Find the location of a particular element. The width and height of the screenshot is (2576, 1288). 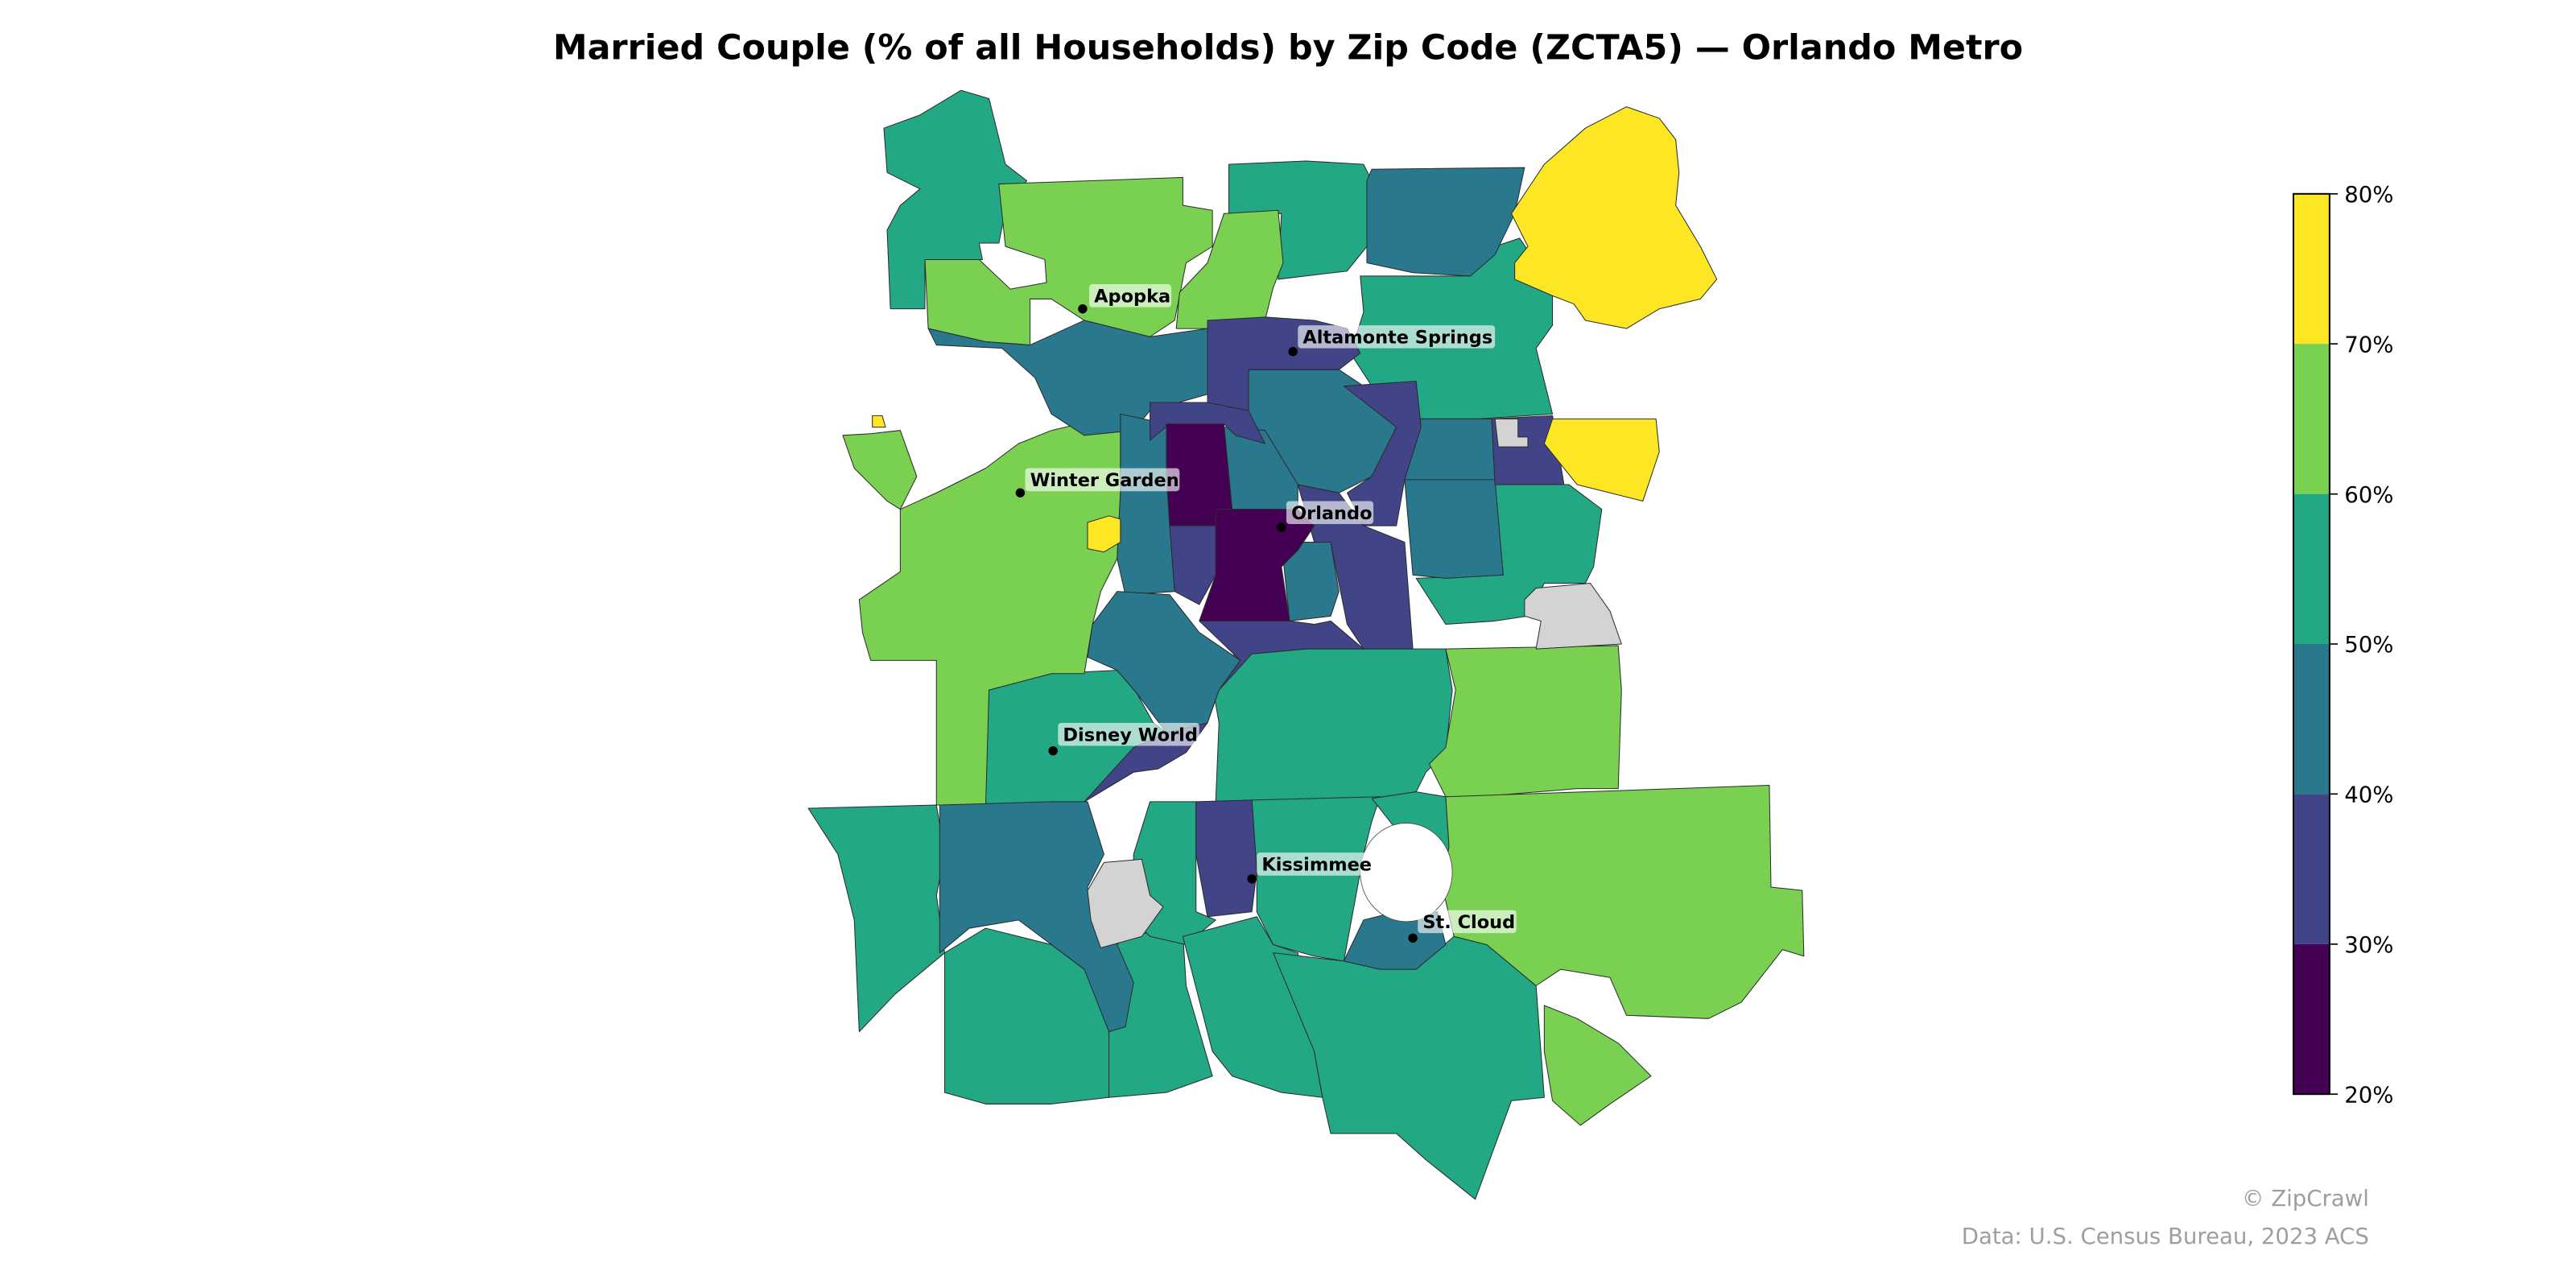

city-marker-kissimmee: Kissimmee is located at coordinates (1311, 868).